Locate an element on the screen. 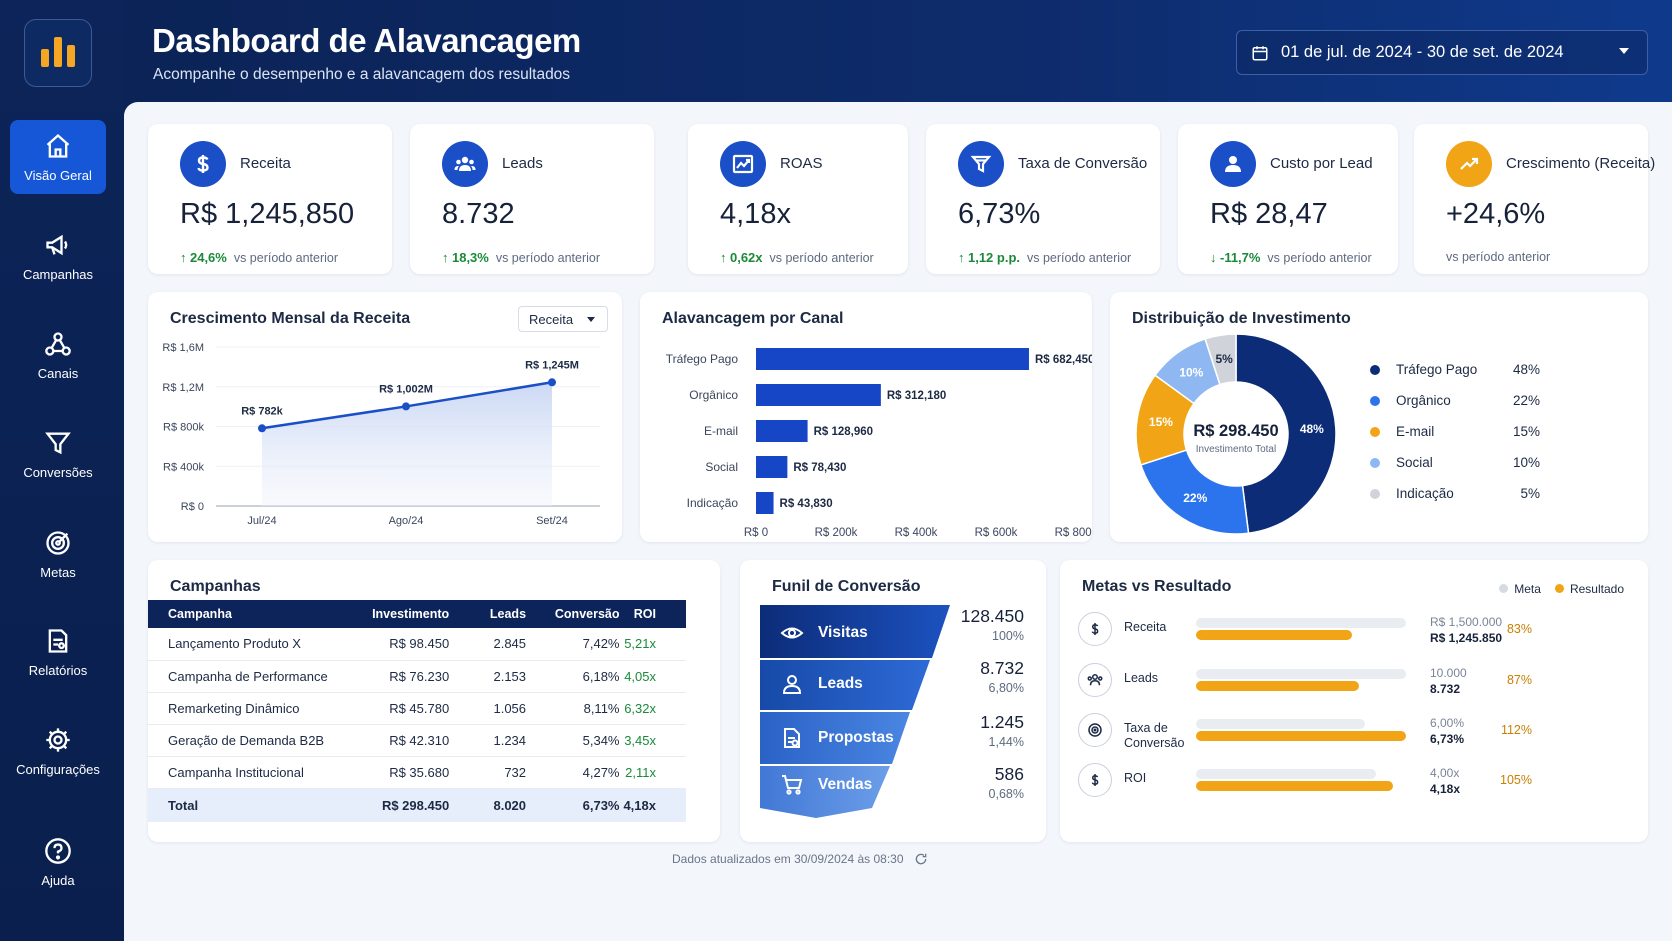 Image resolution: width=1672 pixels, height=941 pixels. funnel-pct: 6,80% is located at coordinates (1006, 688).